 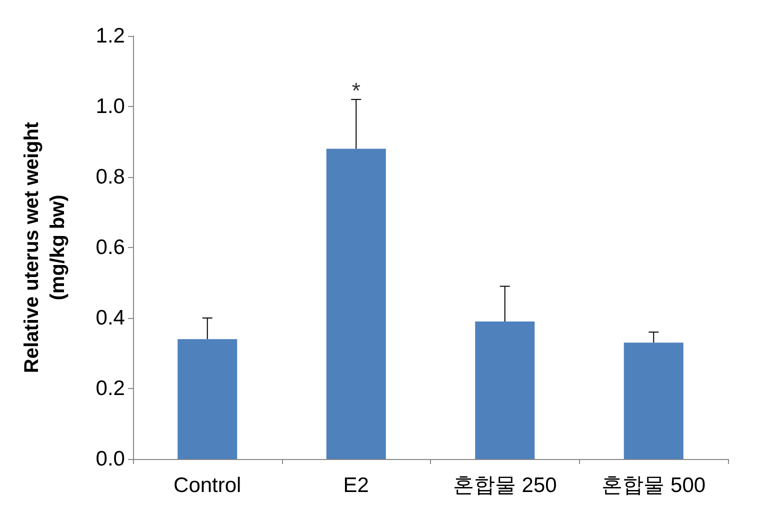 What do you see at coordinates (654, 485) in the screenshot?
I see `x-tick-label: 혼합물 500` at bounding box center [654, 485].